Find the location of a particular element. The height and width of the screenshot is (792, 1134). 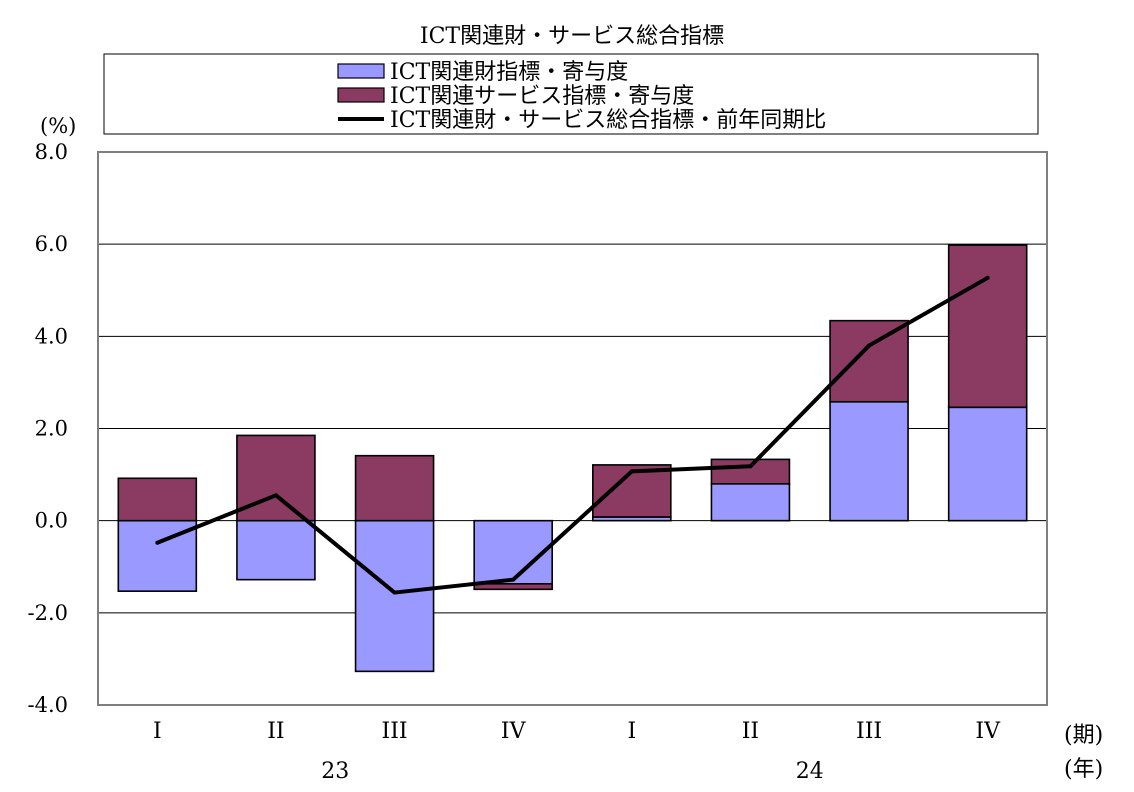

x-year-tick-label: 24 is located at coordinates (810, 771).